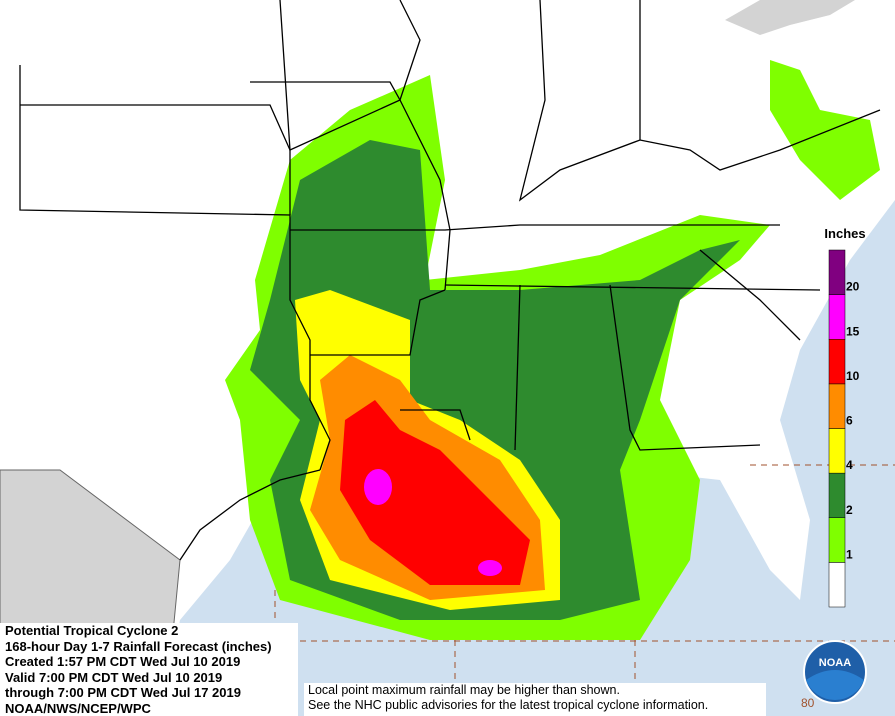 The width and height of the screenshot is (895, 716). What do you see at coordinates (123, 692) in the screenshot?
I see `caption-line: through 7:00 PM CDT Wed Jul 17 2019` at bounding box center [123, 692].